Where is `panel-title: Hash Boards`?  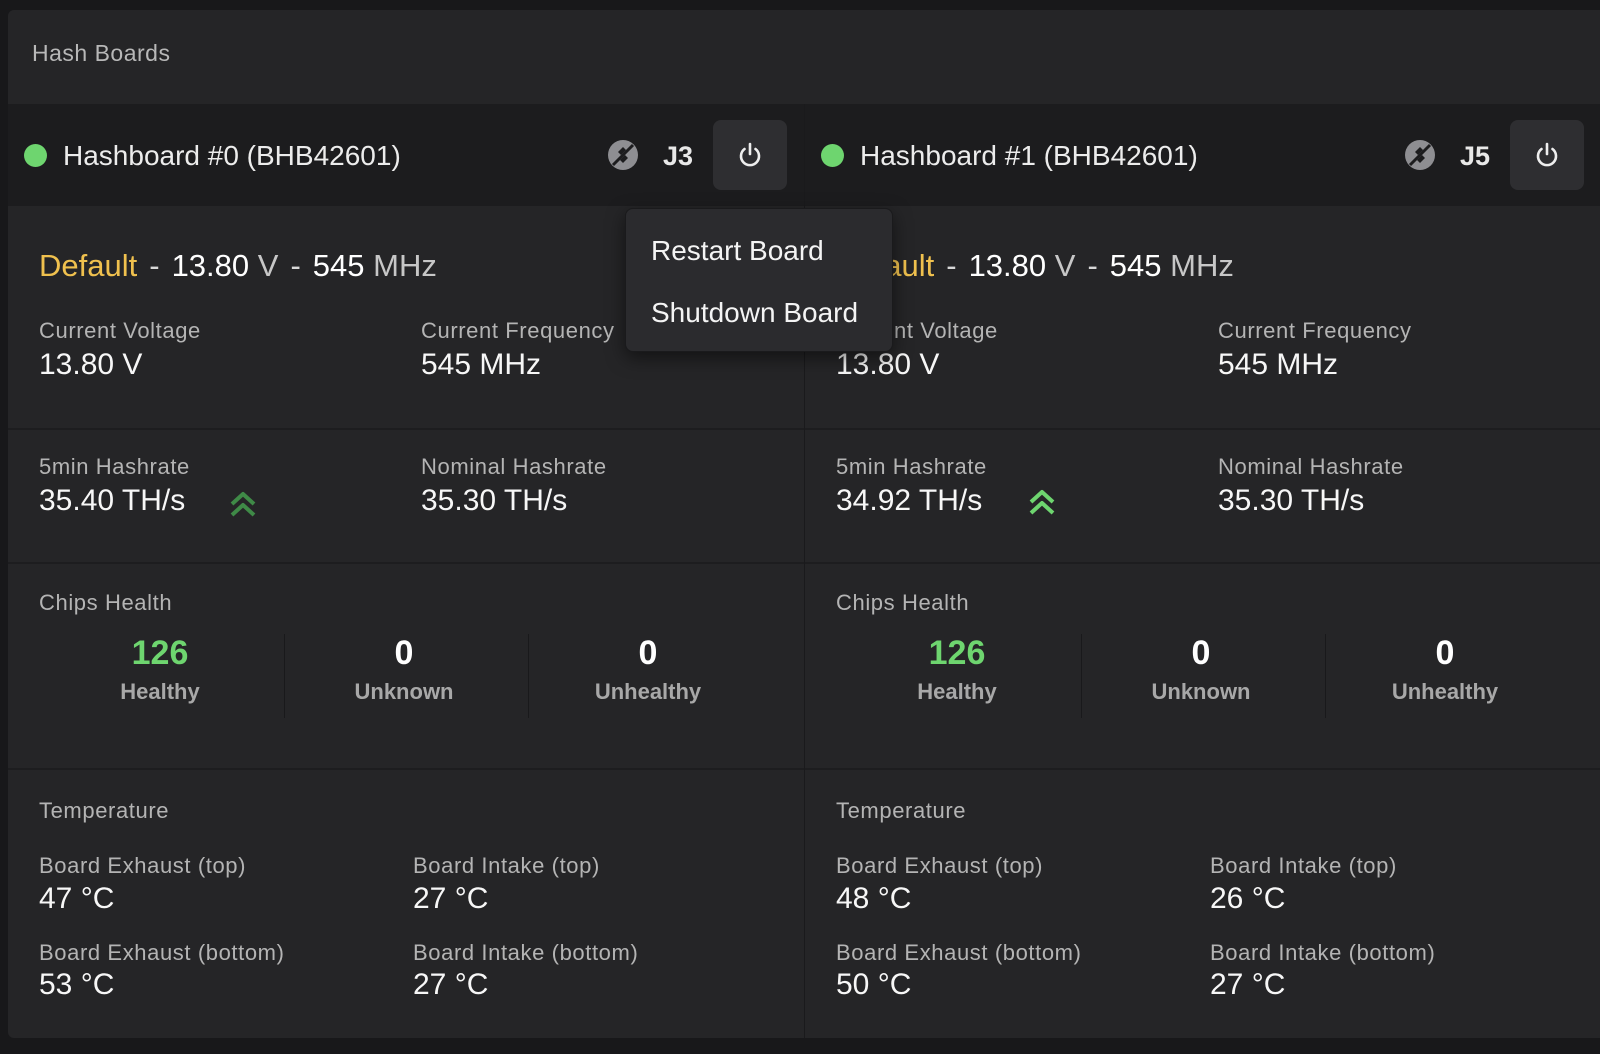 panel-title: Hash Boards is located at coordinates (101, 53).